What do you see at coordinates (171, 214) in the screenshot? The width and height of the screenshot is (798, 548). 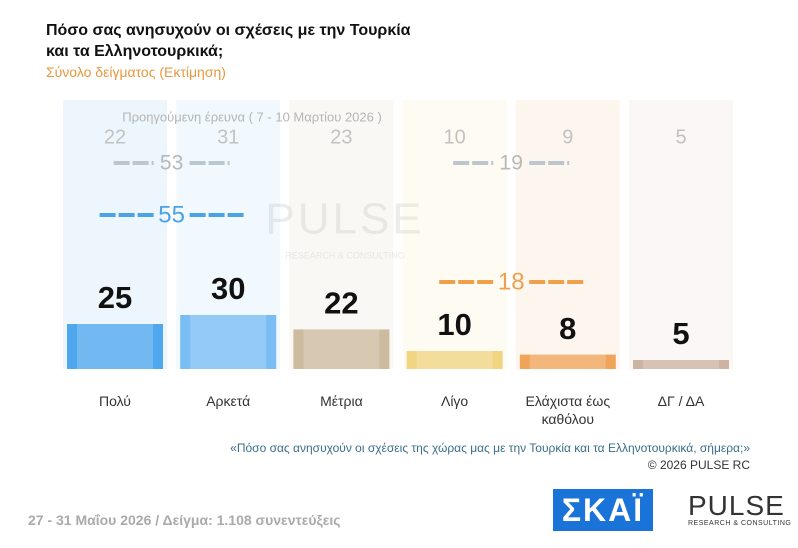 I see `total: 55` at bounding box center [171, 214].